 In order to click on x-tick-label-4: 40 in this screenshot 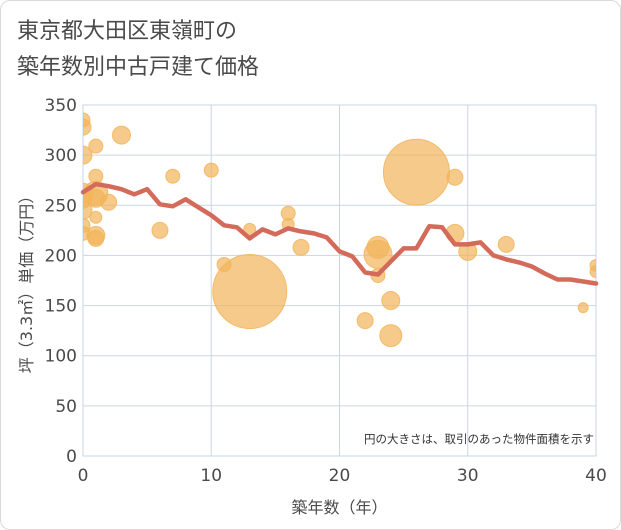, I will do `click(596, 476)`.